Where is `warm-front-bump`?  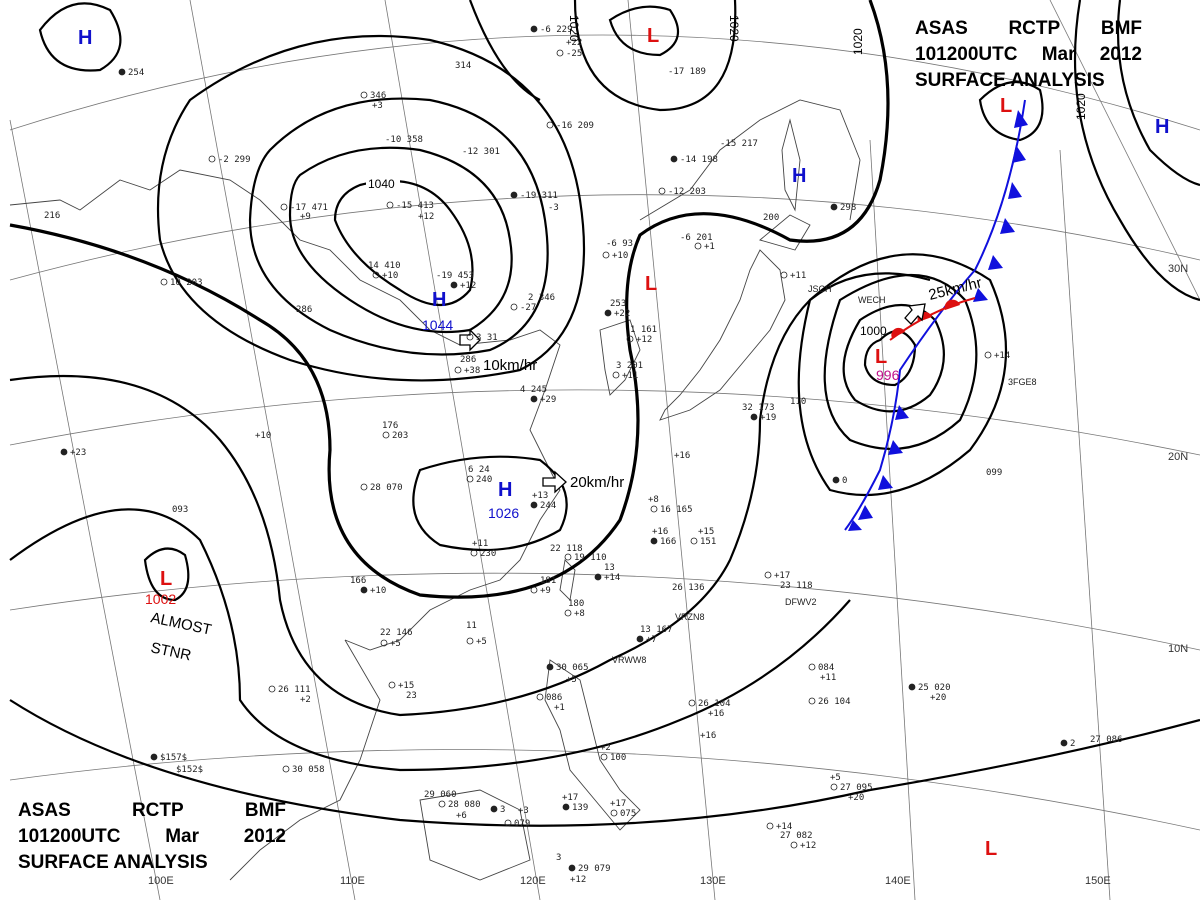
warm-front-bump is located at coordinates (952, 304).